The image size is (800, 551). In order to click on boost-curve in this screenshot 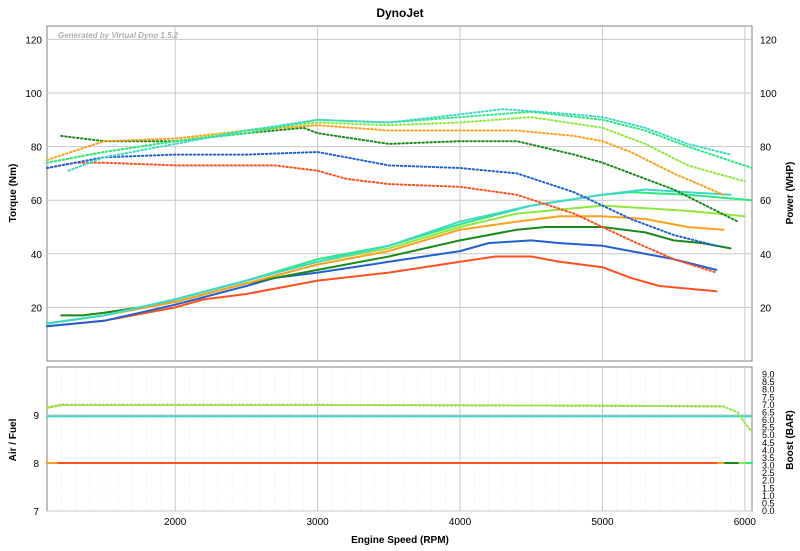, I will do `click(399, 418)`.